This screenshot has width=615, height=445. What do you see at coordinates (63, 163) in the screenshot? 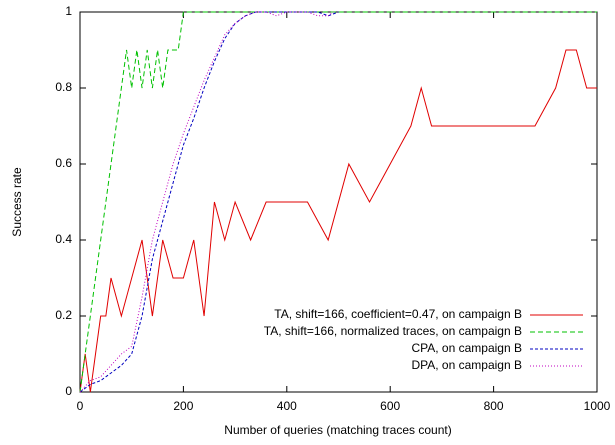
I see `y-tick-label: 0.6` at bounding box center [63, 163].